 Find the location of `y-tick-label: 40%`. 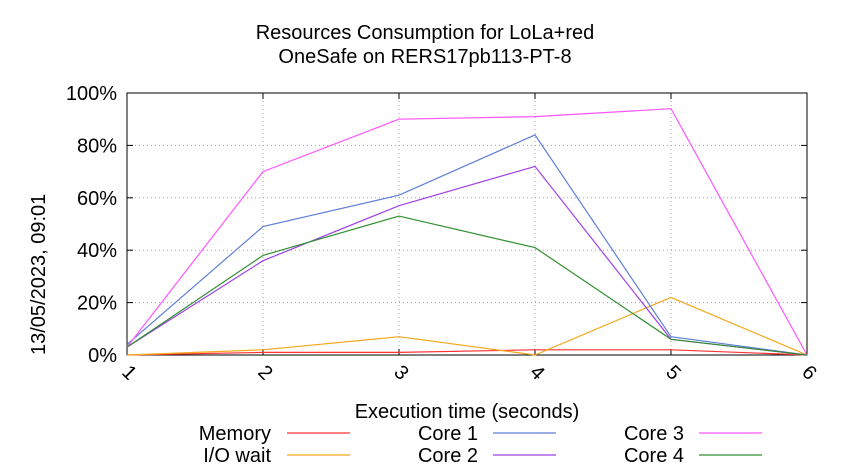

y-tick-label: 40% is located at coordinates (97, 251).